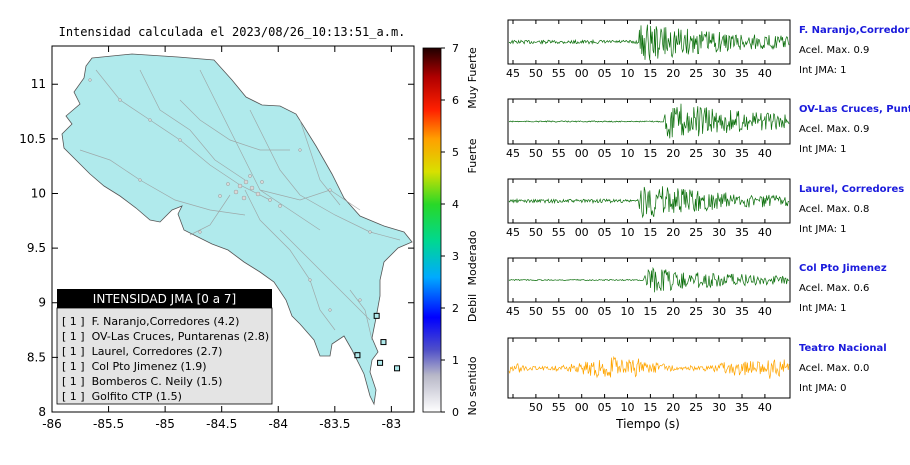 Image resolution: width=910 pixels, height=465 pixels. I want to click on colorbar-tick-label: 2, so click(455, 308).